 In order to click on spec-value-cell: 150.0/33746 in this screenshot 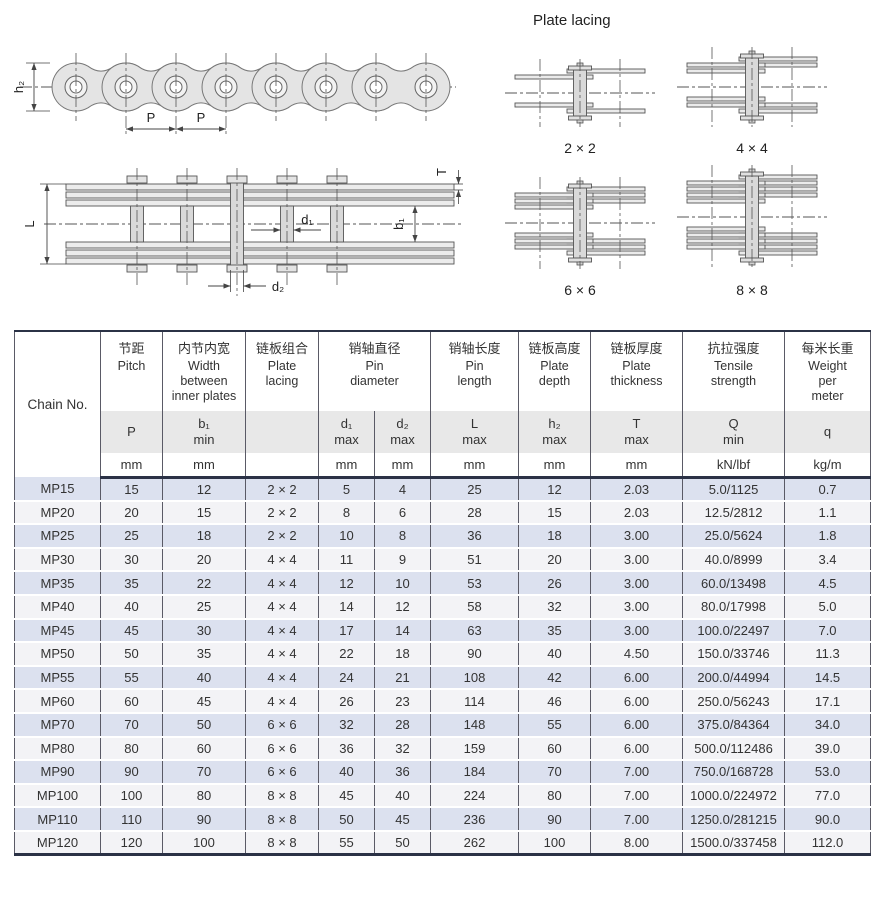, I will do `click(734, 654)`.